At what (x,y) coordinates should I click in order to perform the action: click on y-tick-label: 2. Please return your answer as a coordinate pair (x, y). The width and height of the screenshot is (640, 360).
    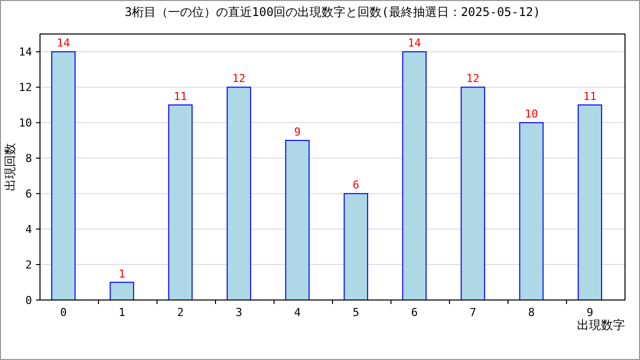
    Looking at the image, I should click on (28, 265).